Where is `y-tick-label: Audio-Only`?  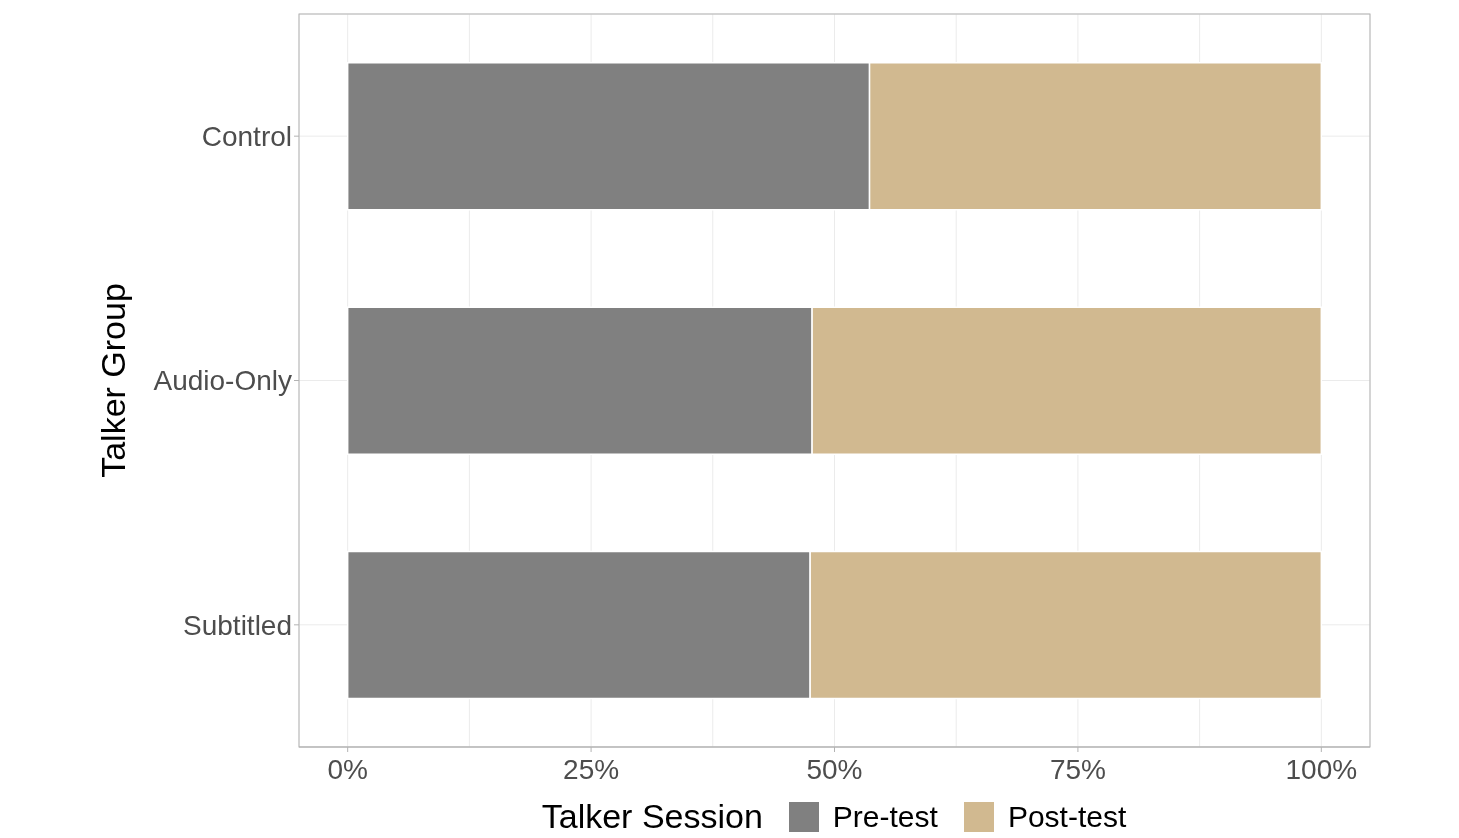 y-tick-label: Audio-Only is located at coordinates (222, 381).